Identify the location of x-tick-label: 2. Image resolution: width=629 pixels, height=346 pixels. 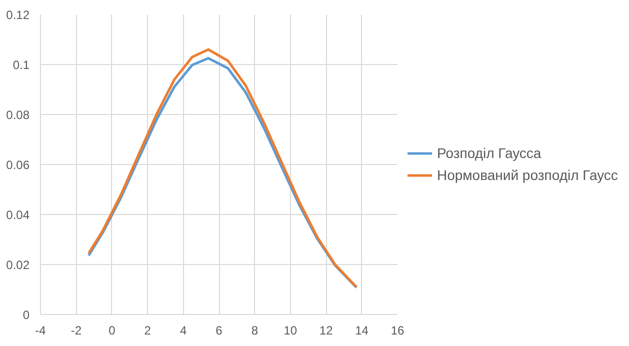
(148, 331).